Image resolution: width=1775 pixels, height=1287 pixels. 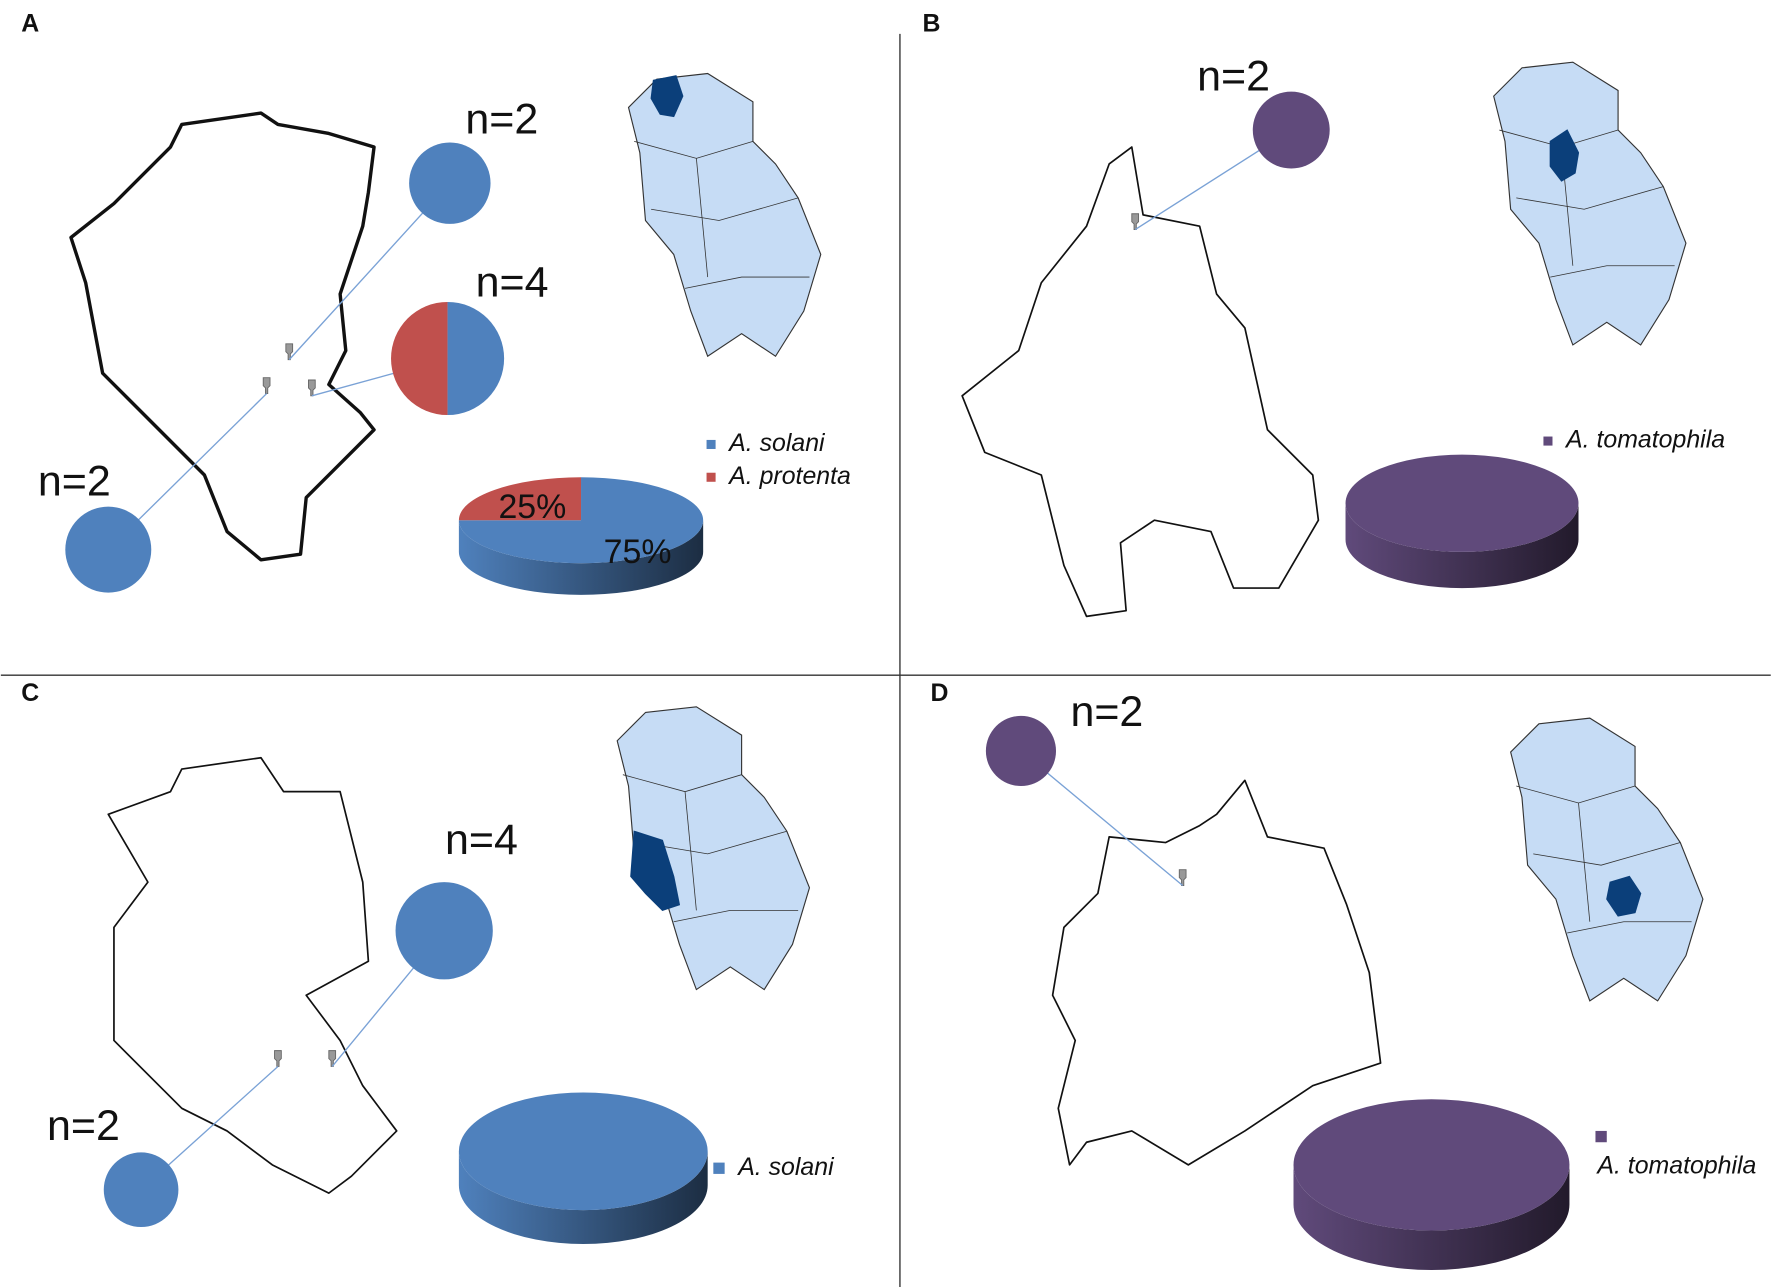 I want to click on panel-label: D, so click(x=939, y=693).